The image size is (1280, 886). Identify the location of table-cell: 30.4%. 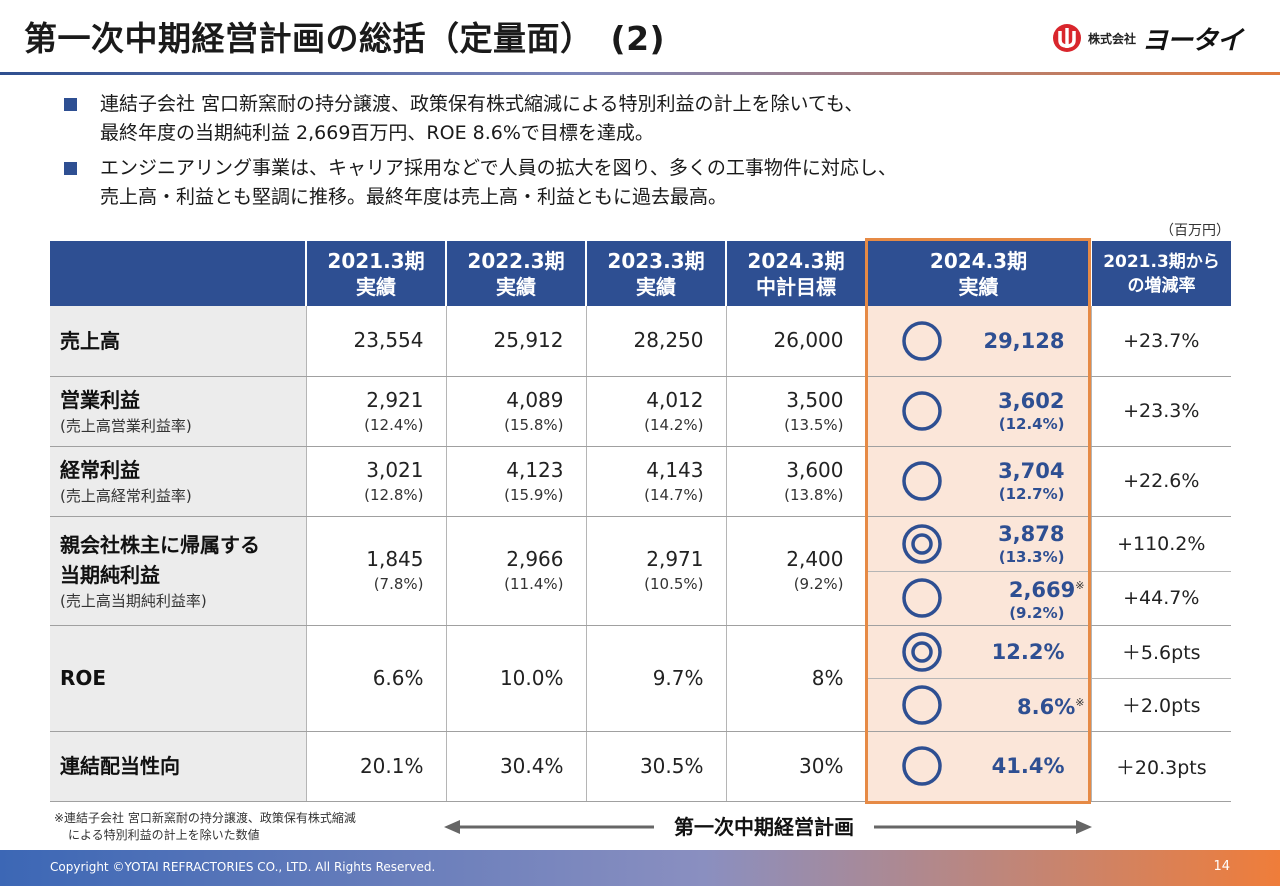
(515, 766).